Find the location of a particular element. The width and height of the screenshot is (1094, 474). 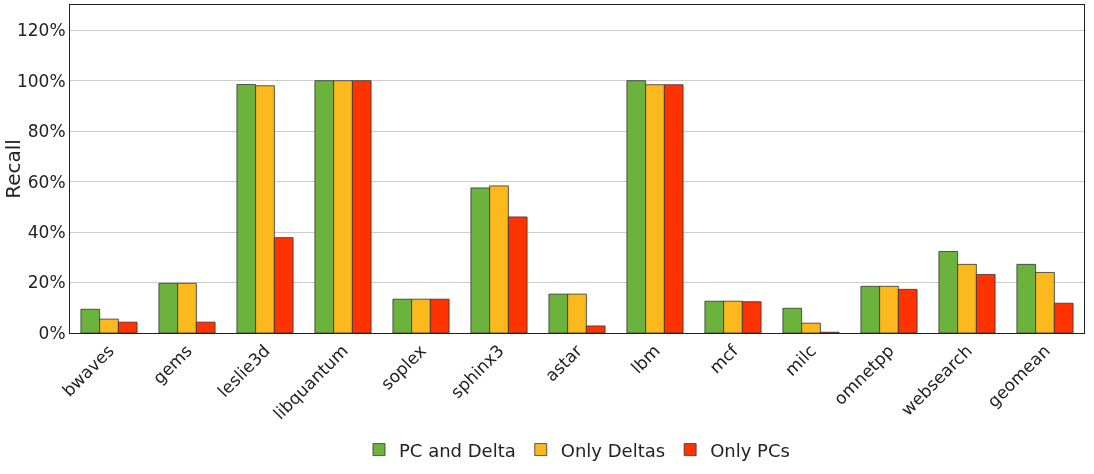

y-tick-label: 80% is located at coordinates (46, 131).